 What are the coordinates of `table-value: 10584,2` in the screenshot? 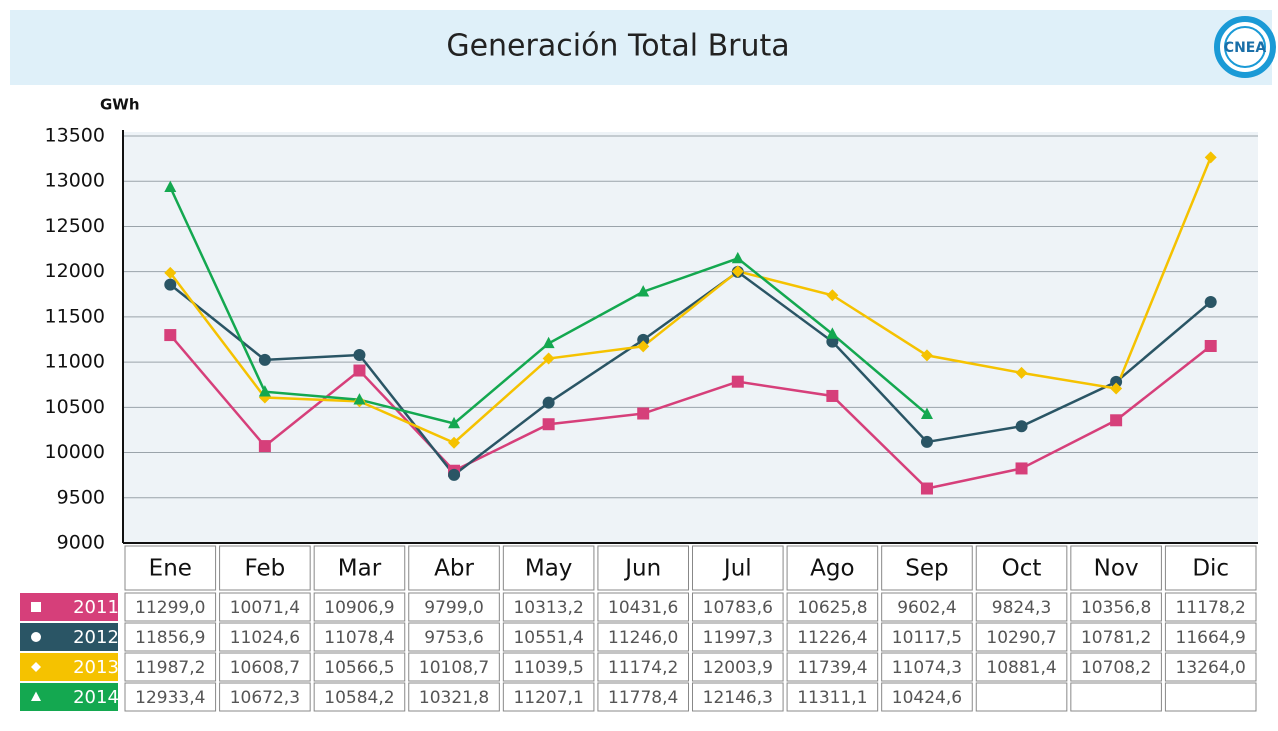 It's located at (359, 698).